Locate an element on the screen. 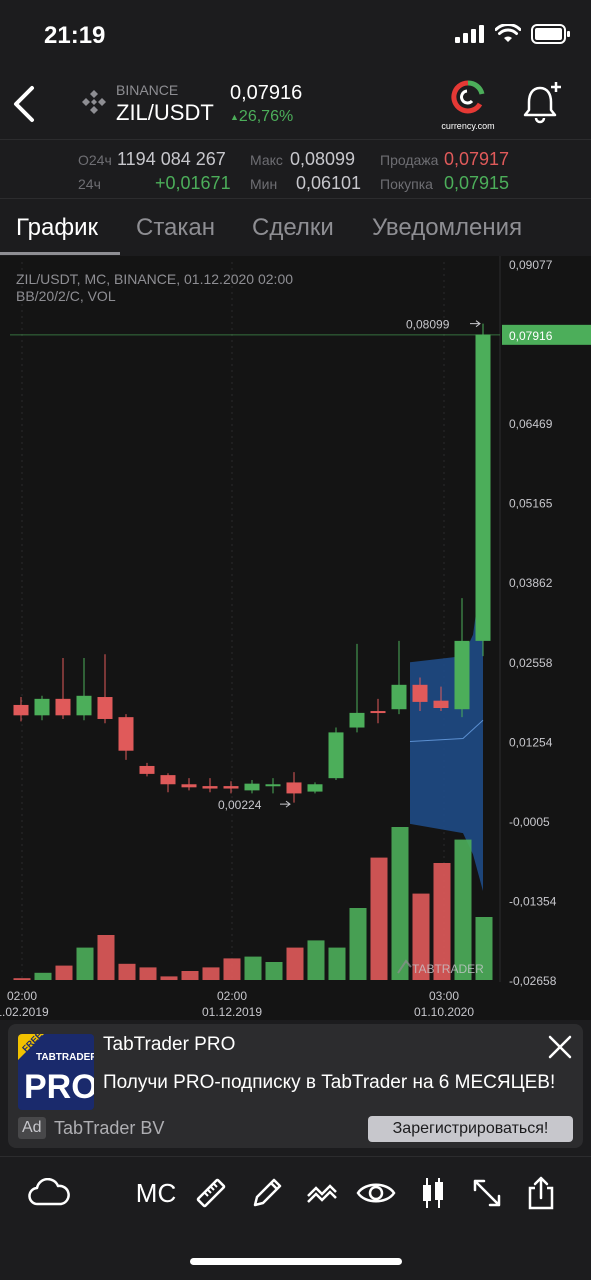  tab-orderbook: Стакан is located at coordinates (176, 227).